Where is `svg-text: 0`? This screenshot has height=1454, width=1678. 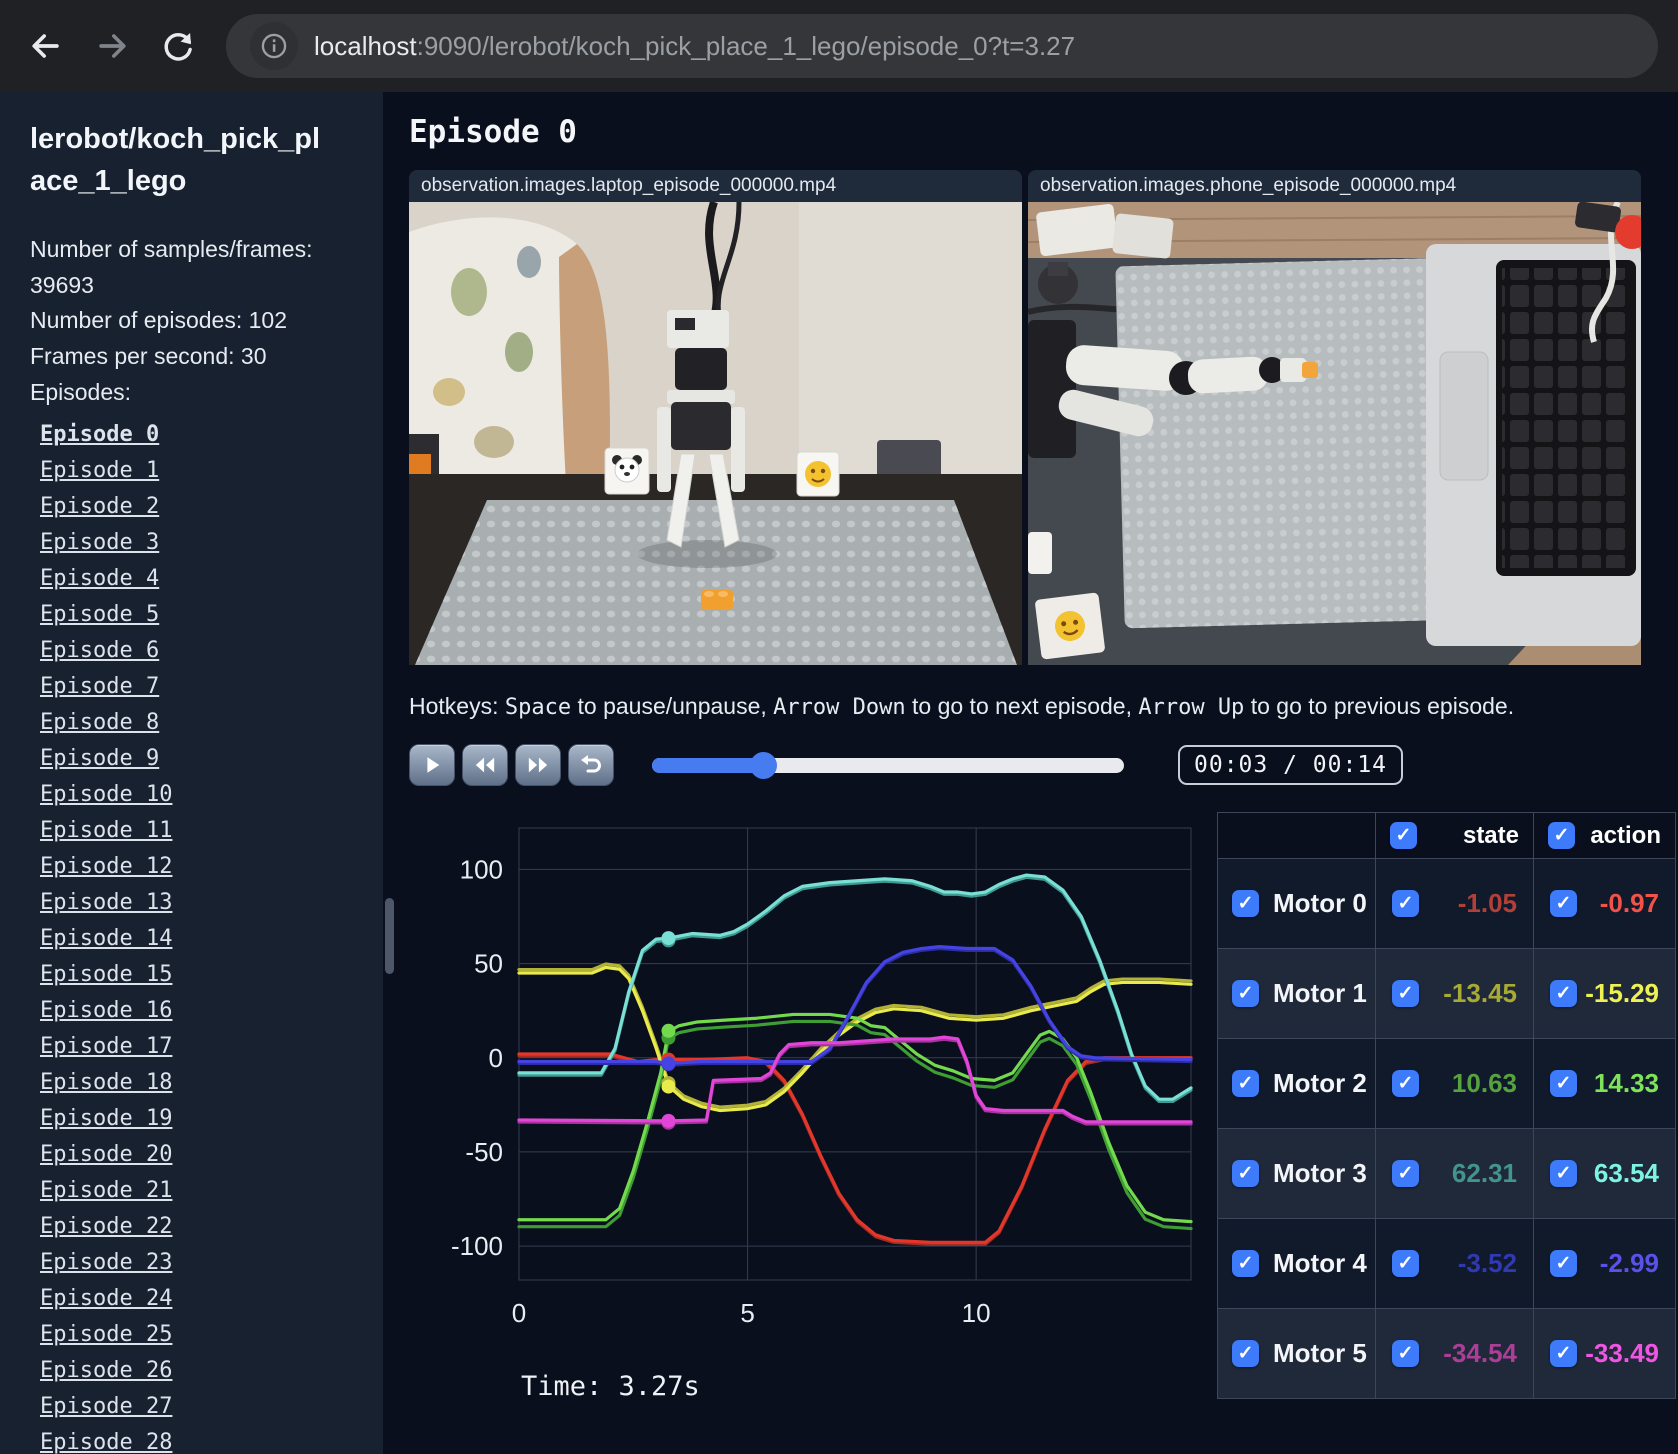
svg-text: 0 is located at coordinates (496, 1058).